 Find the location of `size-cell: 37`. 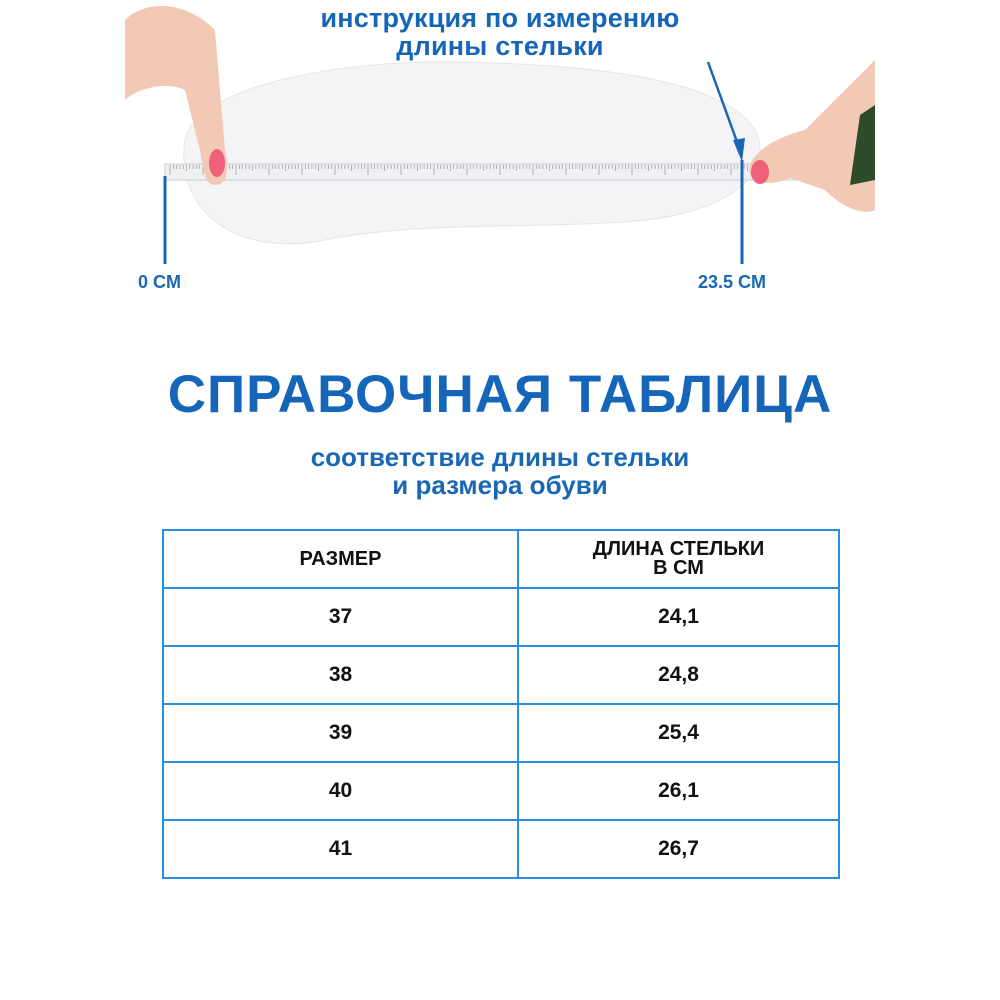

size-cell: 37 is located at coordinates (340, 617).